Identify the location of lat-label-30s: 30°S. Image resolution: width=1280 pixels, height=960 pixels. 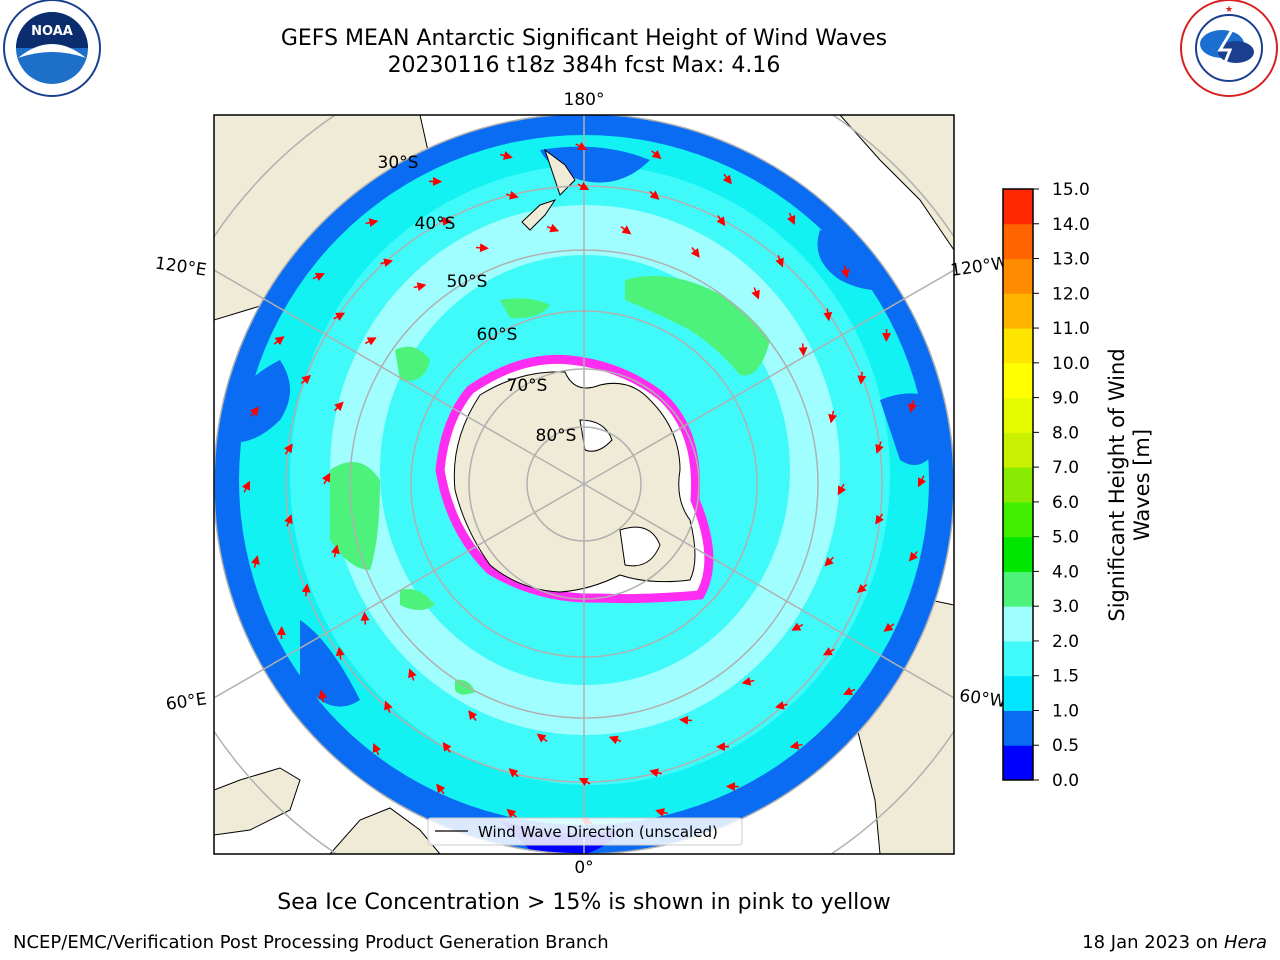
(398, 163).